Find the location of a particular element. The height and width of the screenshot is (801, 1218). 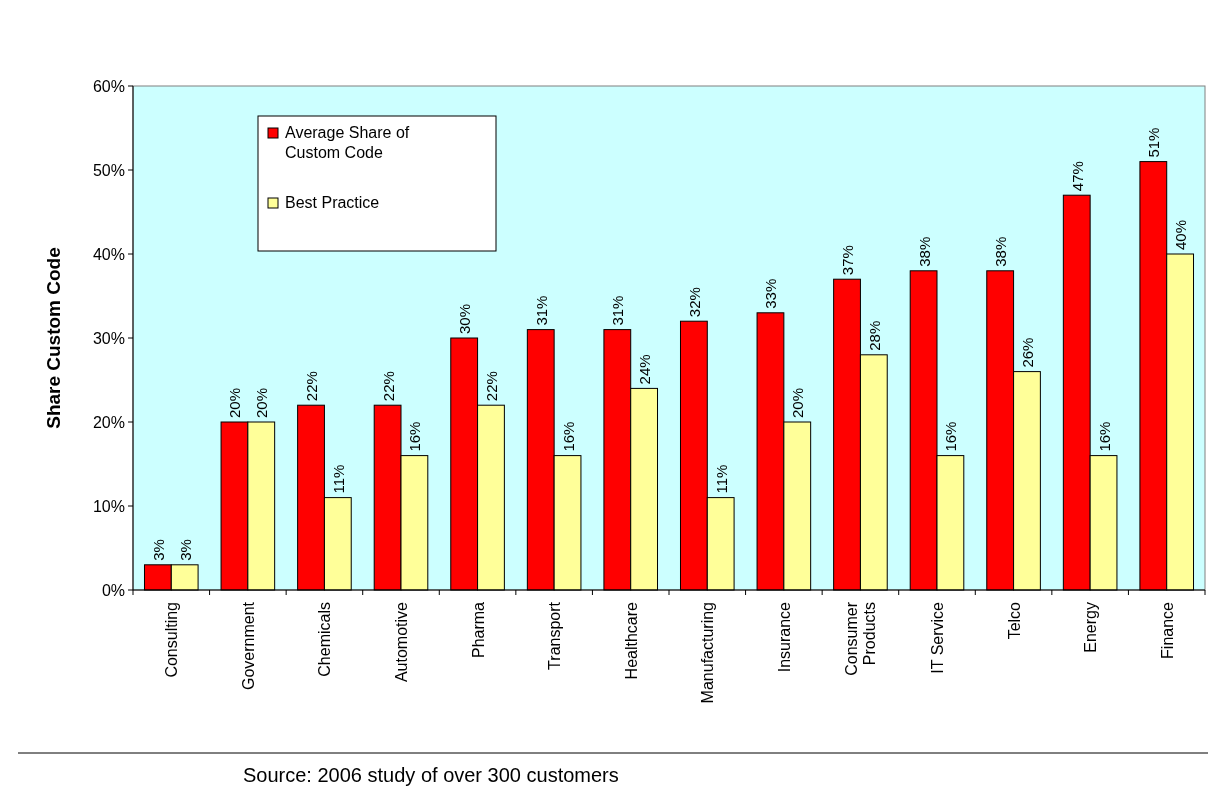

x-tick-label: Chemicals is located at coordinates (325, 639).